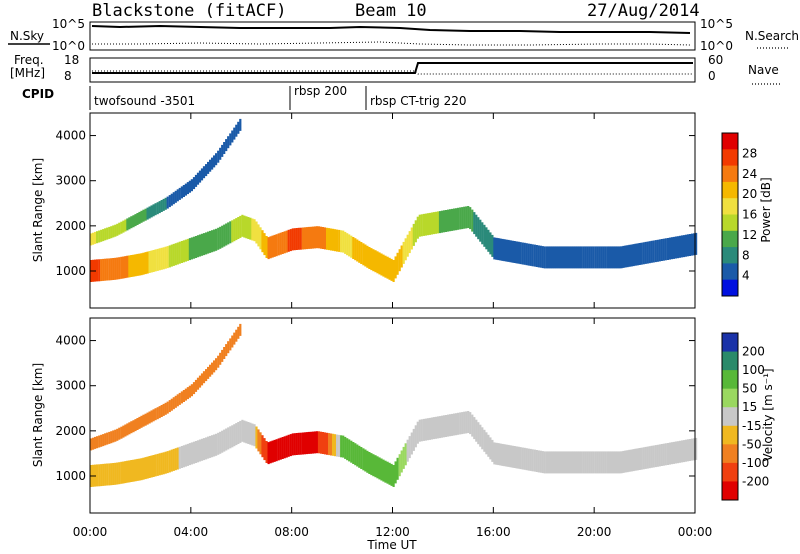 The width and height of the screenshot is (800, 554). Describe the element at coordinates (191, 532) in the screenshot. I see `x-tick-label: 04:00` at that location.